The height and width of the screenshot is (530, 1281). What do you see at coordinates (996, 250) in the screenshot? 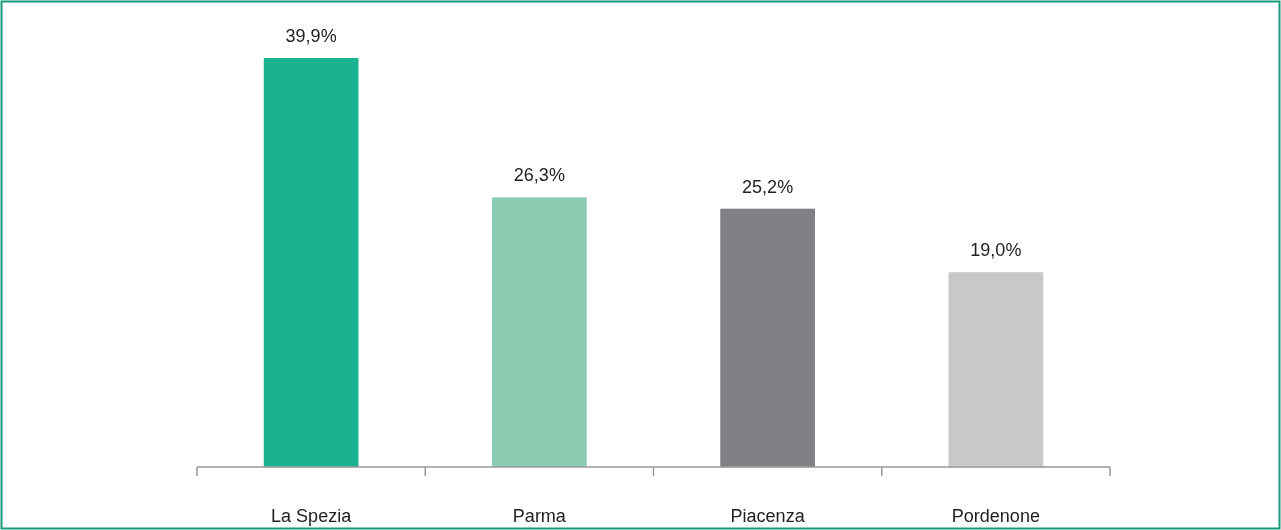
I see `data-label: 19,0%` at bounding box center [996, 250].